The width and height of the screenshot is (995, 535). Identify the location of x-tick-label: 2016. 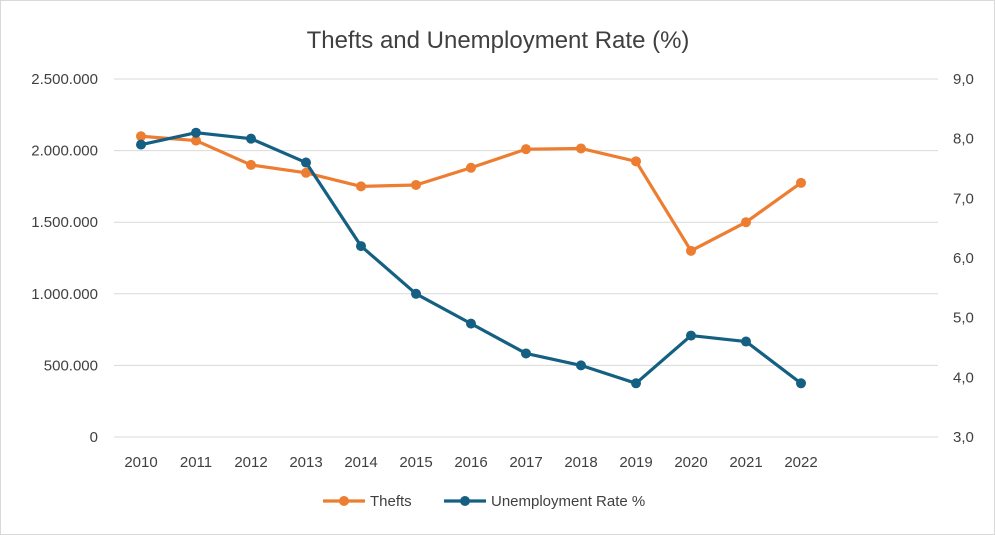
(470, 462).